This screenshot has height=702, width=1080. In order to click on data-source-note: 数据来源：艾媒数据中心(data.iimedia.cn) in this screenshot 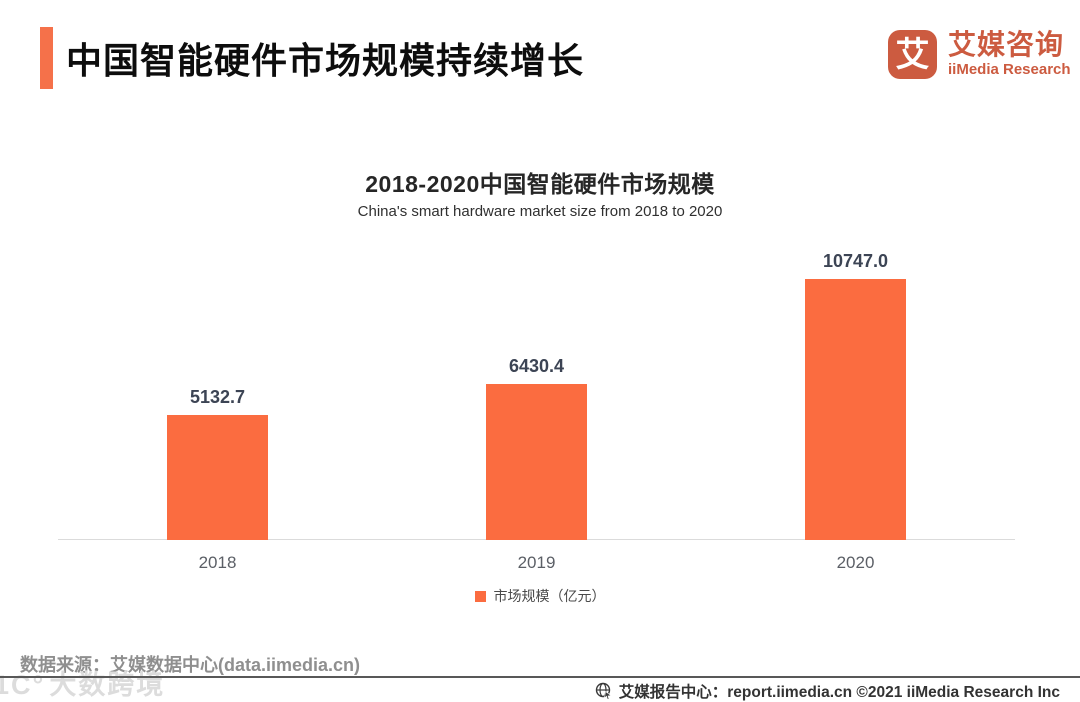, I will do `click(190, 665)`.